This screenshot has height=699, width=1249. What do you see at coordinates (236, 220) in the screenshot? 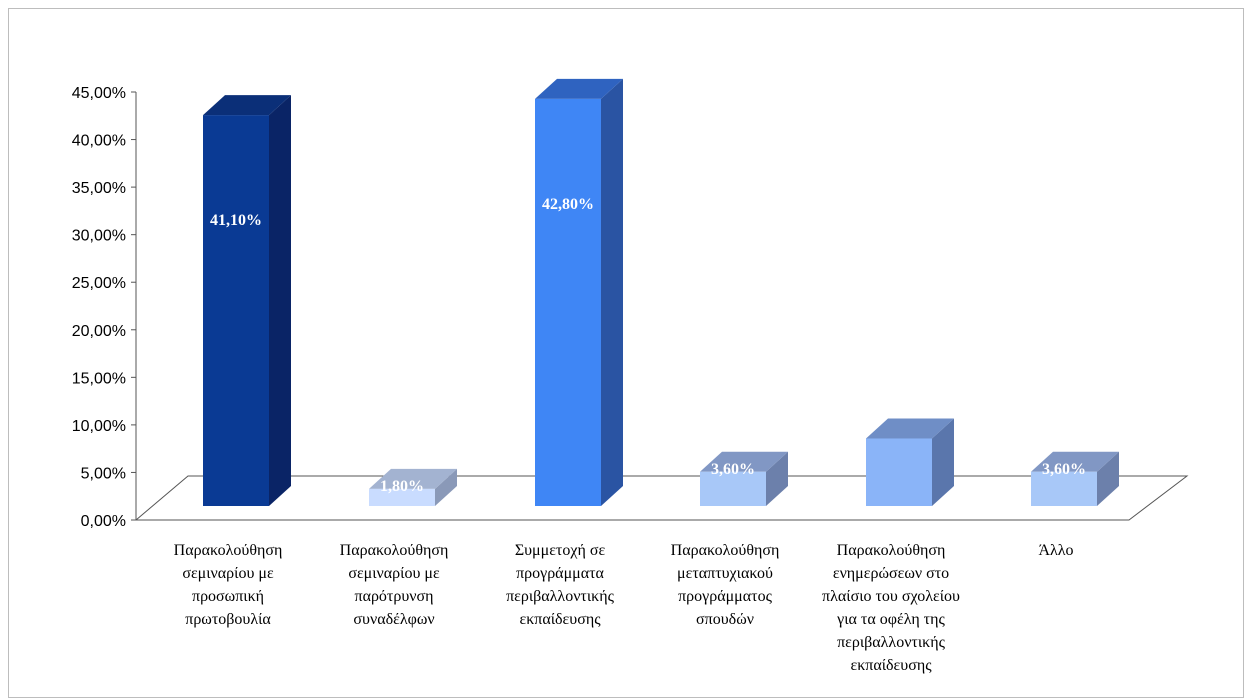
I see `data-label: 41,10%` at bounding box center [236, 220].